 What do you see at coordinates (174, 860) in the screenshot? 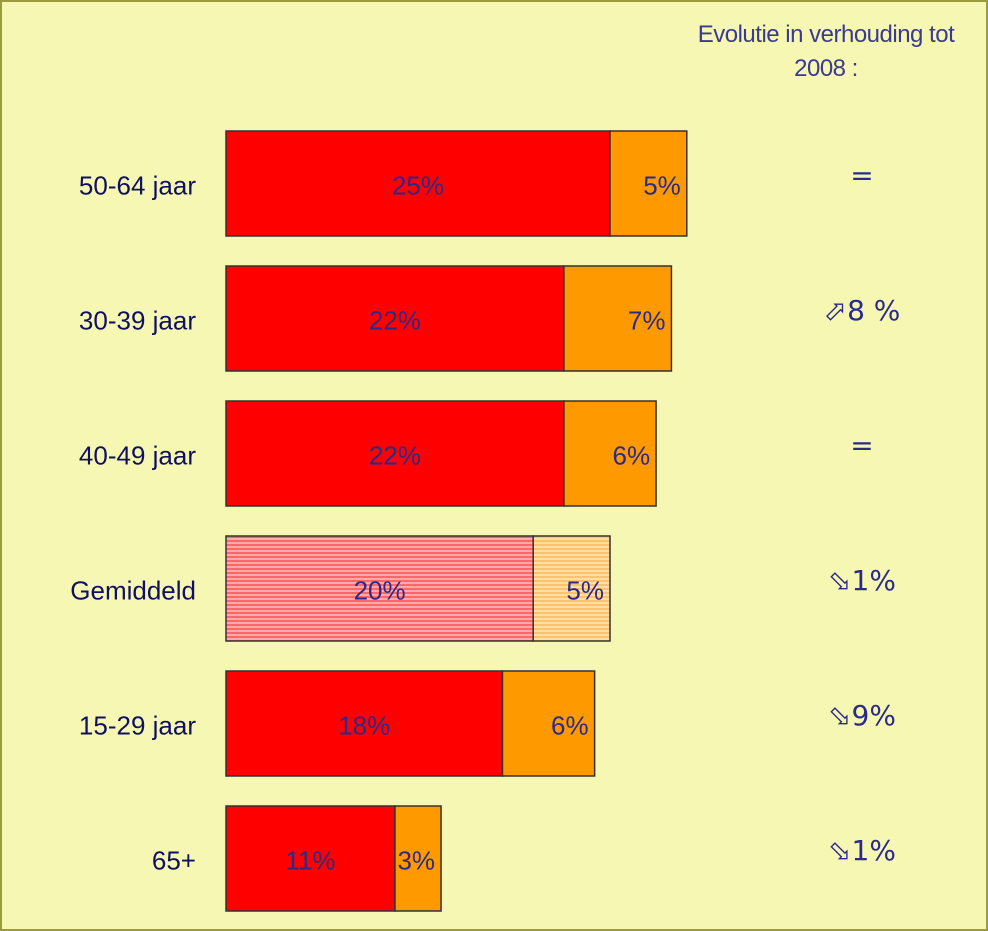
I see `category-label: 65+` at bounding box center [174, 860].